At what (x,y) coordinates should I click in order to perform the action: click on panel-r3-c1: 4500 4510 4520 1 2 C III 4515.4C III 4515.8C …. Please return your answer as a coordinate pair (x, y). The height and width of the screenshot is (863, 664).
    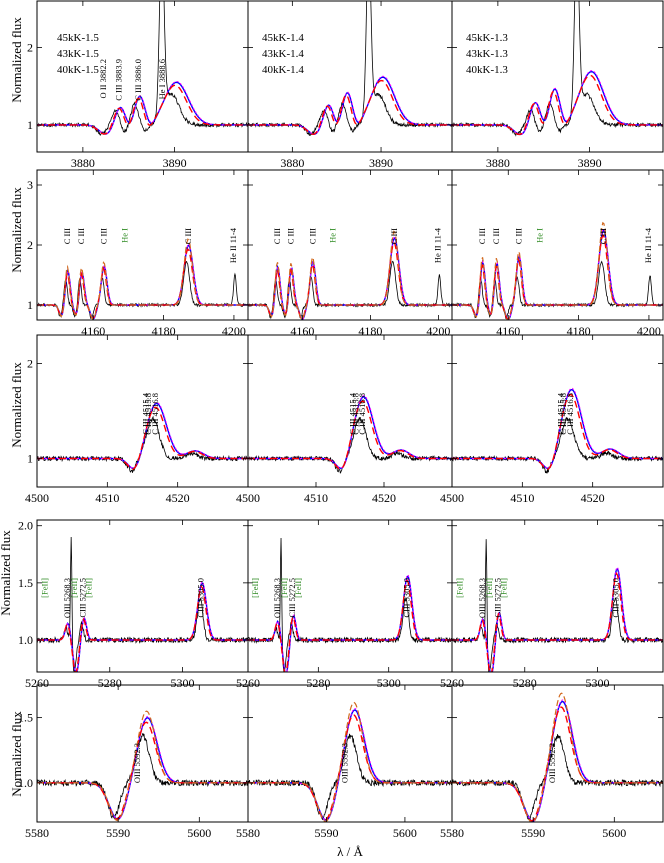
    Looking at the image, I should click on (137, 419).